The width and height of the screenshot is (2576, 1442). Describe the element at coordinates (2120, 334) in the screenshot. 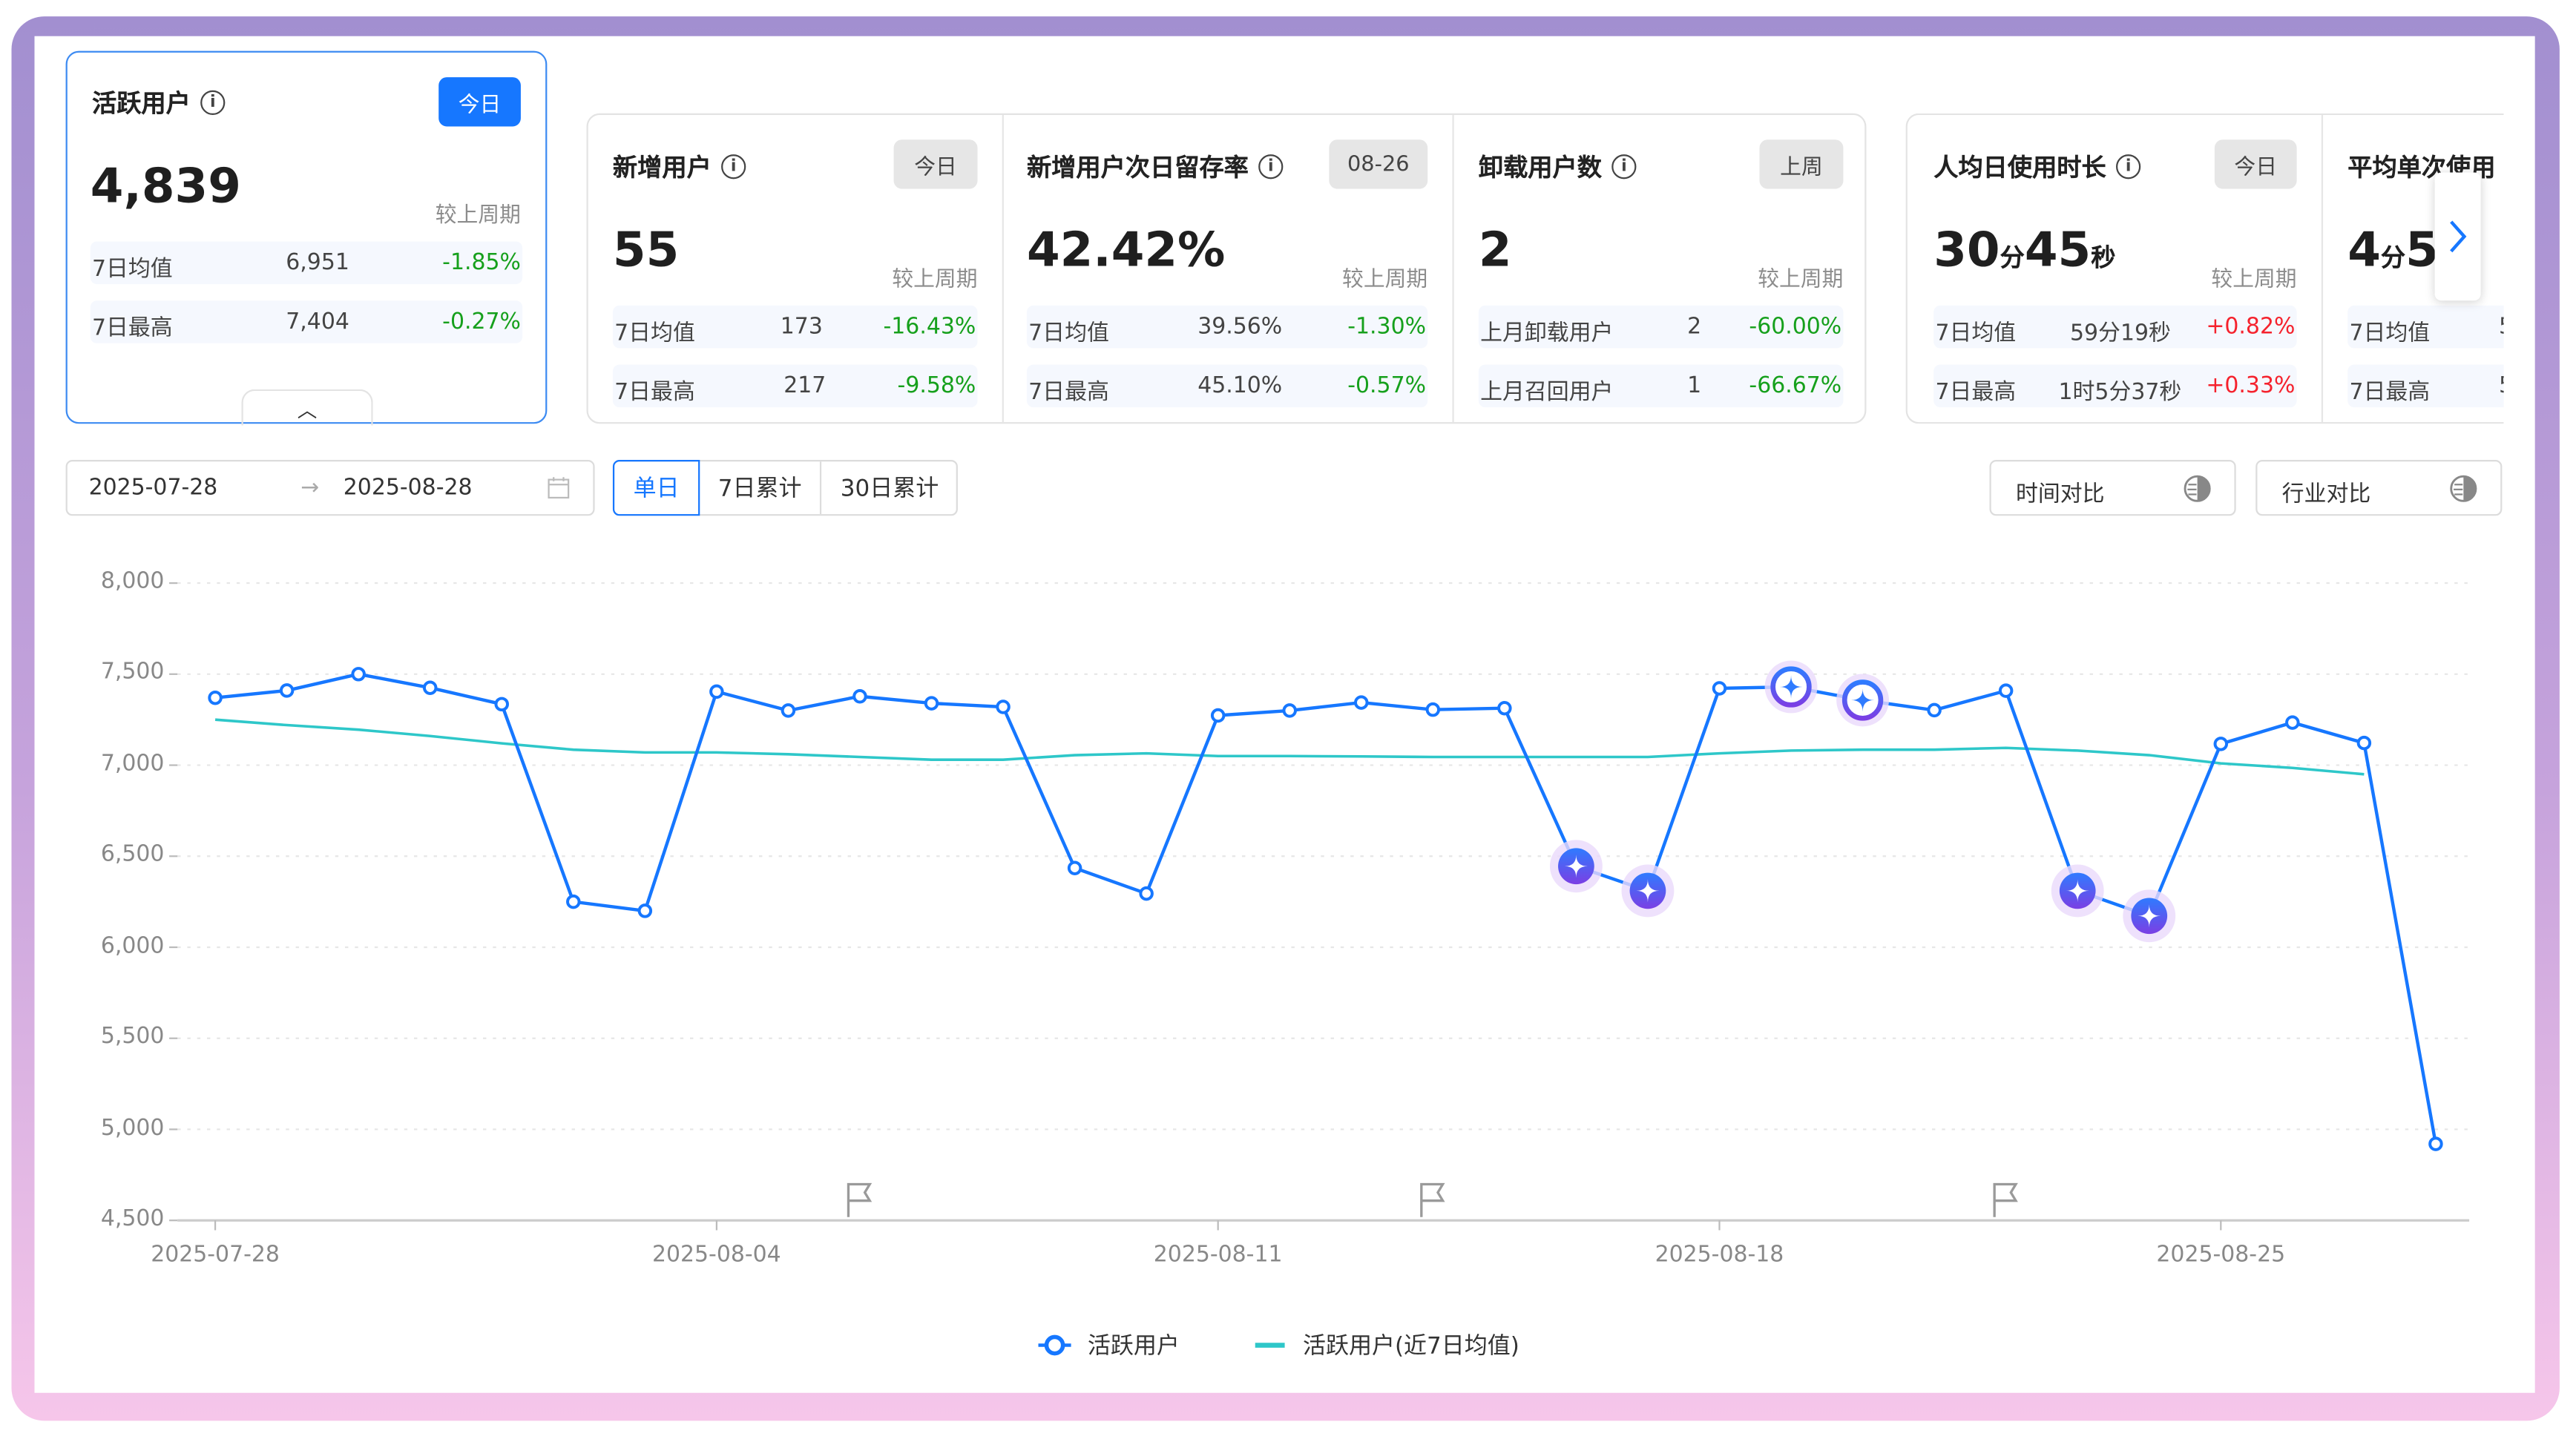

I see `stat-value: 59分19秒` at that location.